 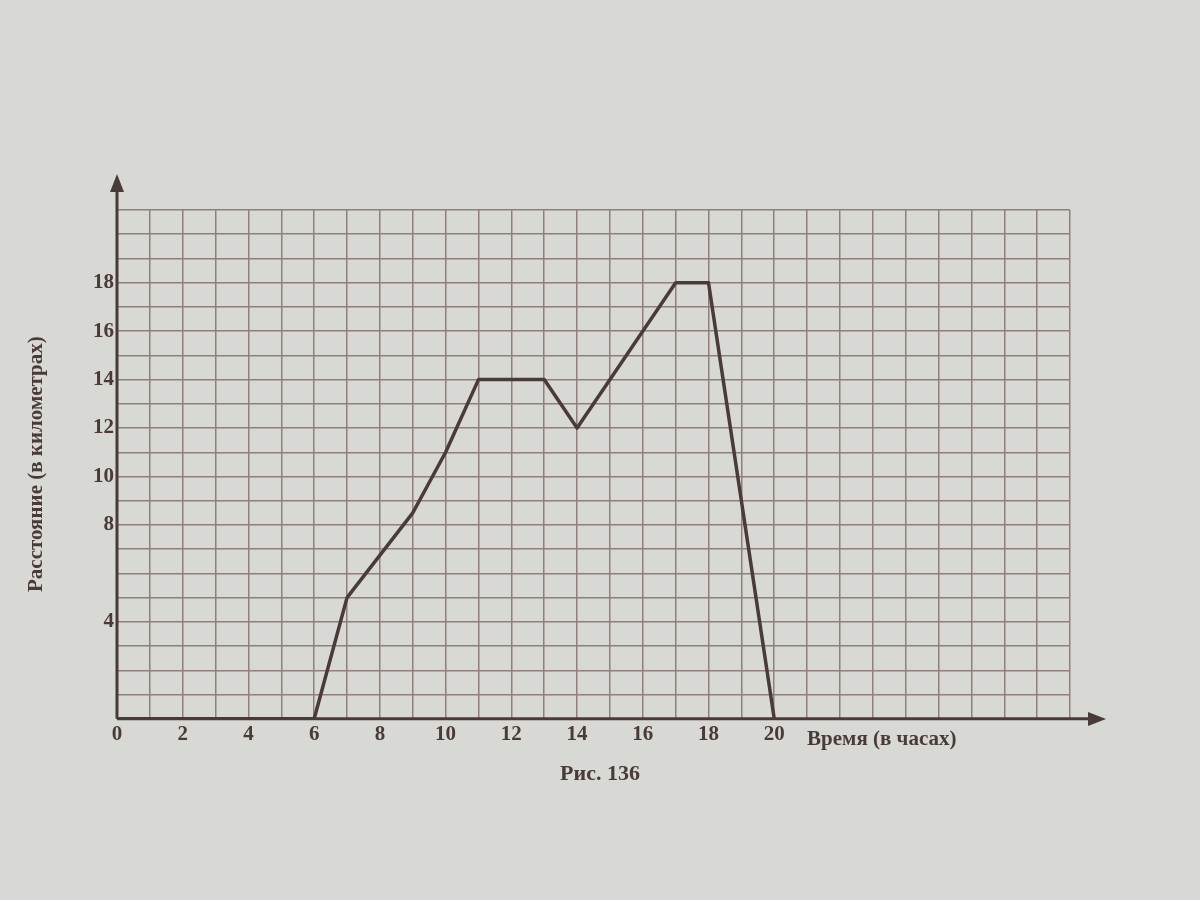 What do you see at coordinates (104, 378) in the screenshot?
I see `y-tick-label: 14` at bounding box center [104, 378].